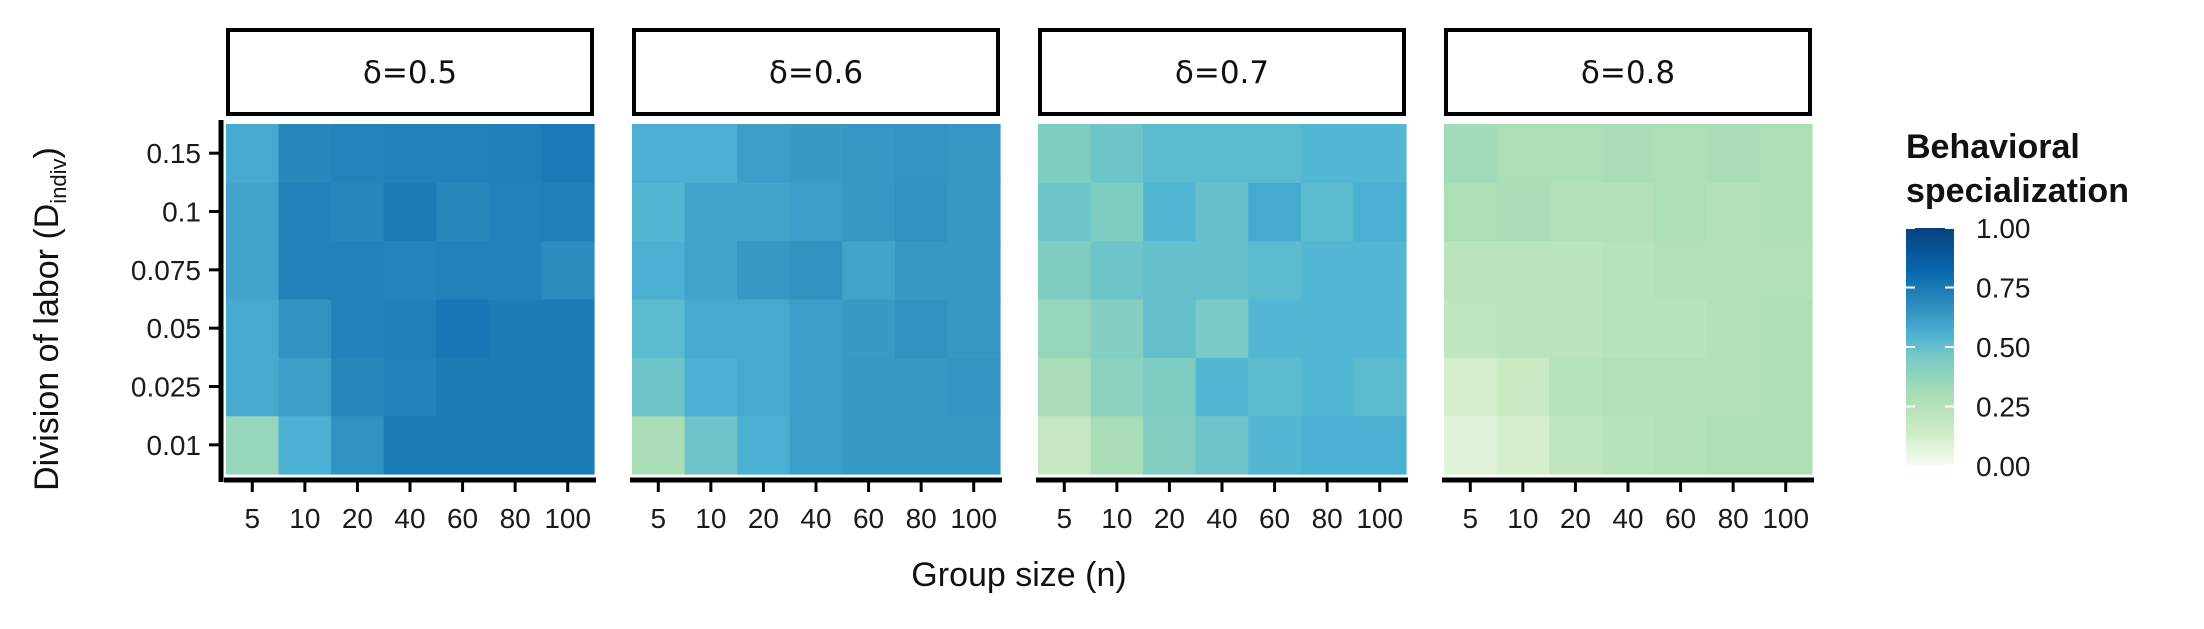 The height and width of the screenshot is (629, 2204). I want to click on legend-tick-label: 1.00, so click(2003, 228).